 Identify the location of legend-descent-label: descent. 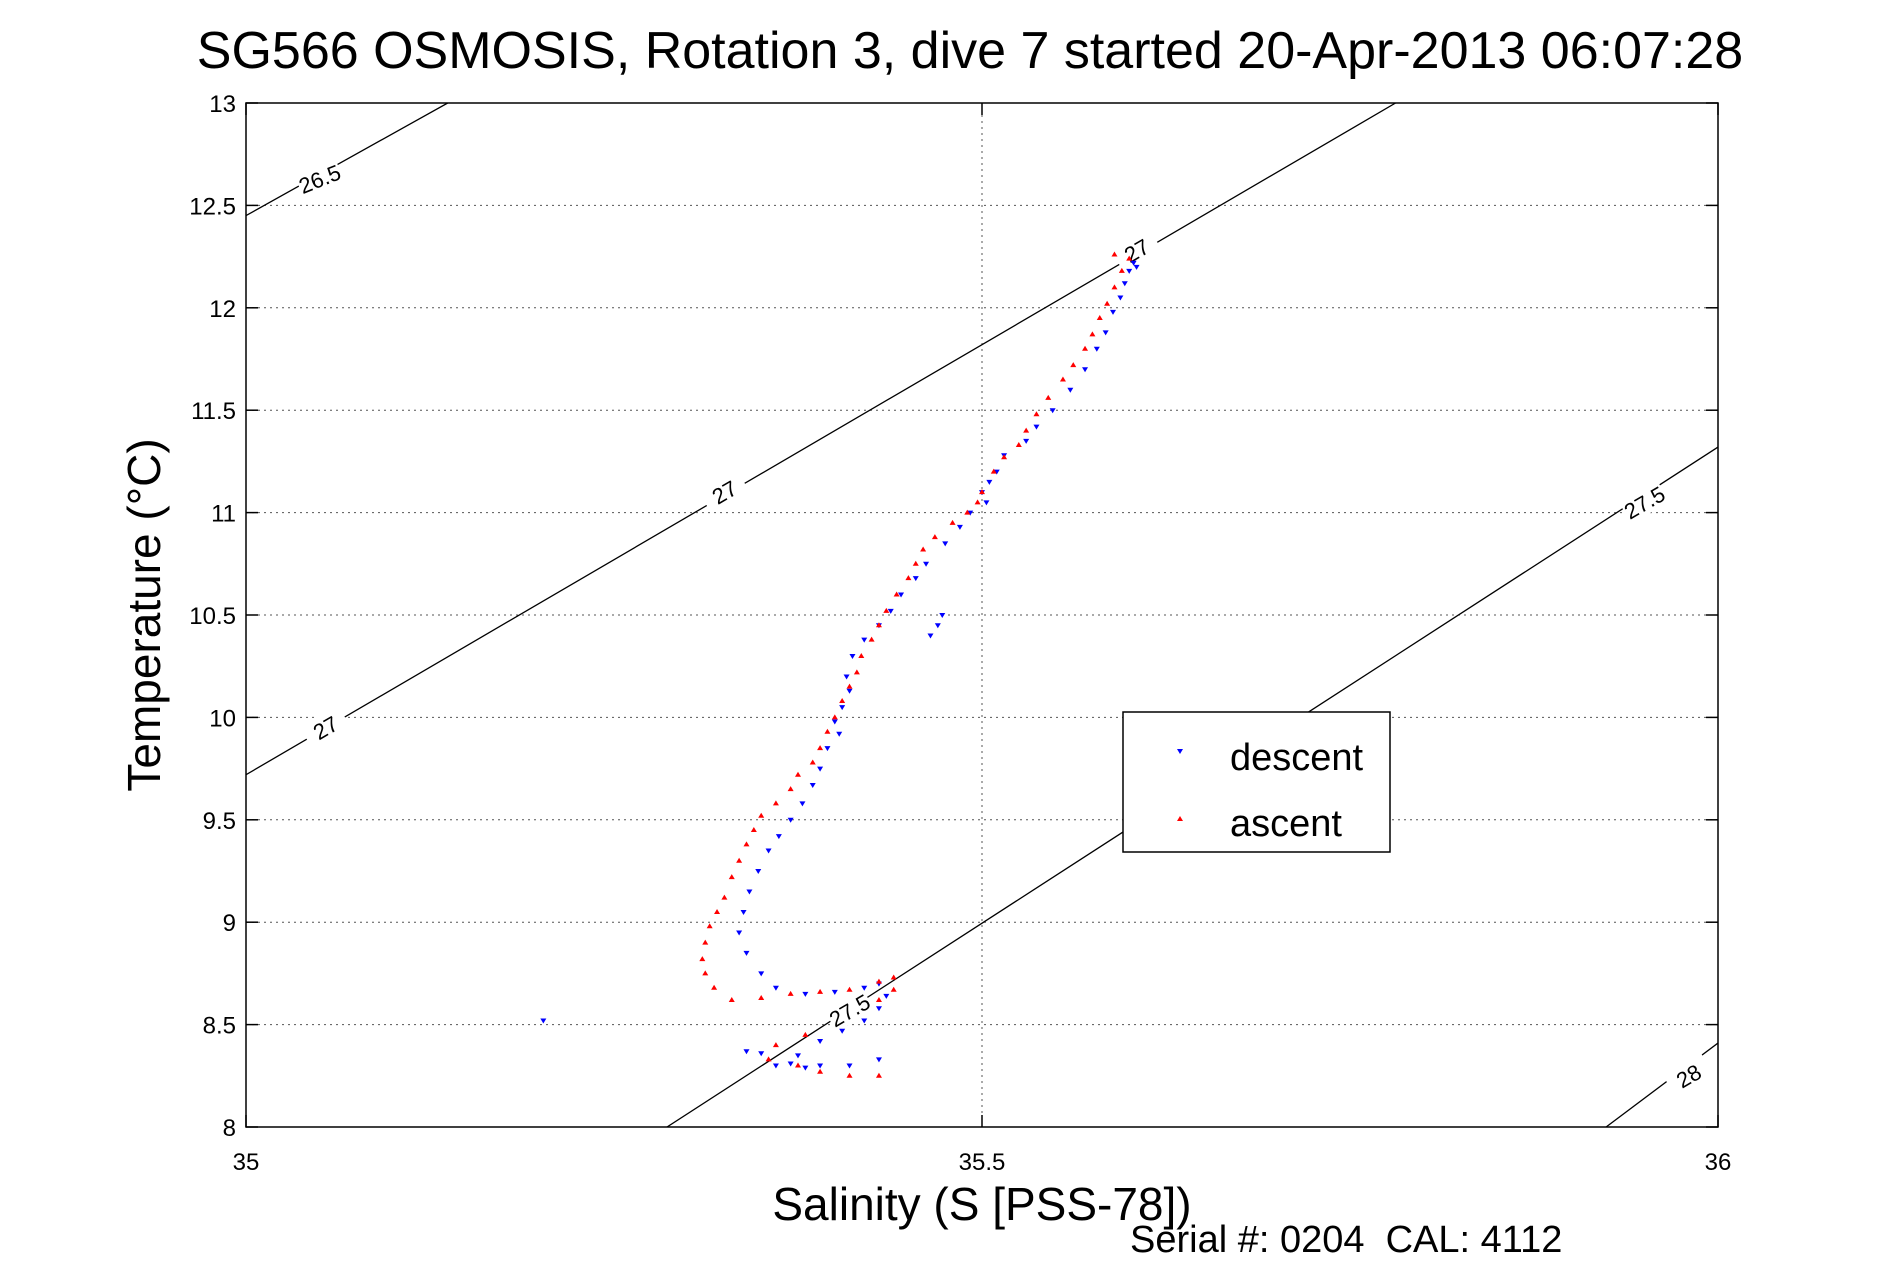
(1297, 758).